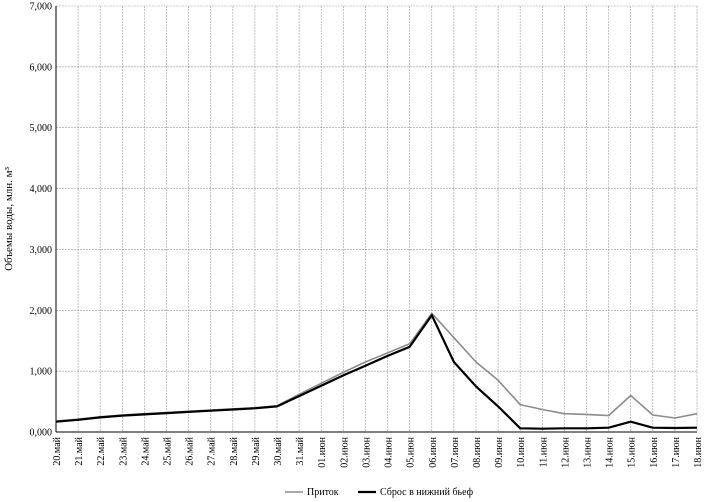 This screenshot has width=706, height=502. What do you see at coordinates (41, 372) in the screenshot?
I see `y-tick-label: 1,000` at bounding box center [41, 372].